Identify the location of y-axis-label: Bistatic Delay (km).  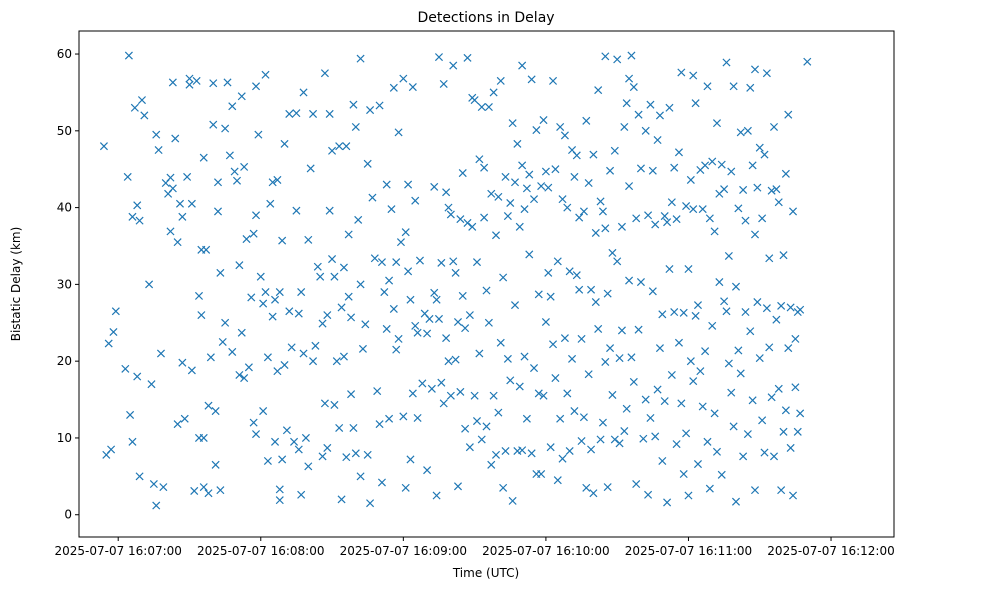
(16, 284).